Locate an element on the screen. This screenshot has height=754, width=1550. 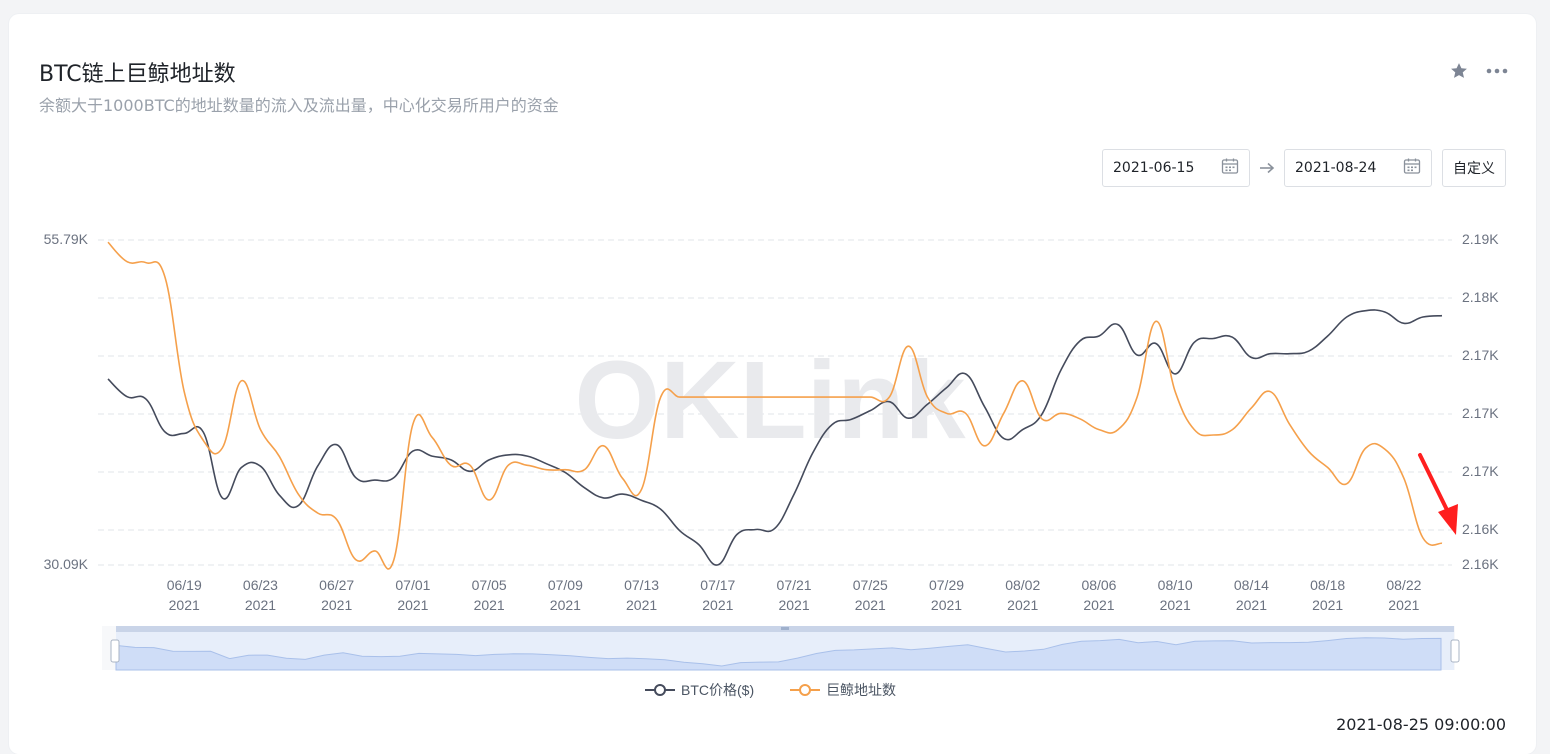
update-timestamp: 2021-08-25 09:00:00 is located at coordinates (1421, 724).